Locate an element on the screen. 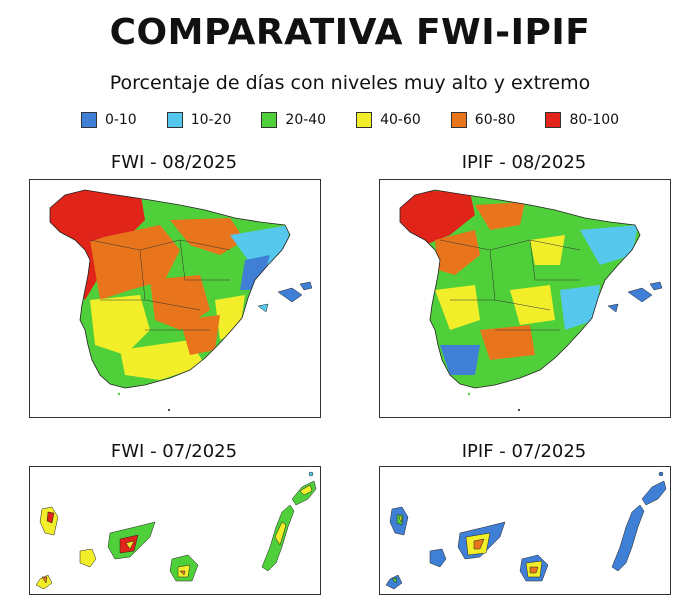 The width and height of the screenshot is (700, 603). legend-item: 0-10 is located at coordinates (108, 120).